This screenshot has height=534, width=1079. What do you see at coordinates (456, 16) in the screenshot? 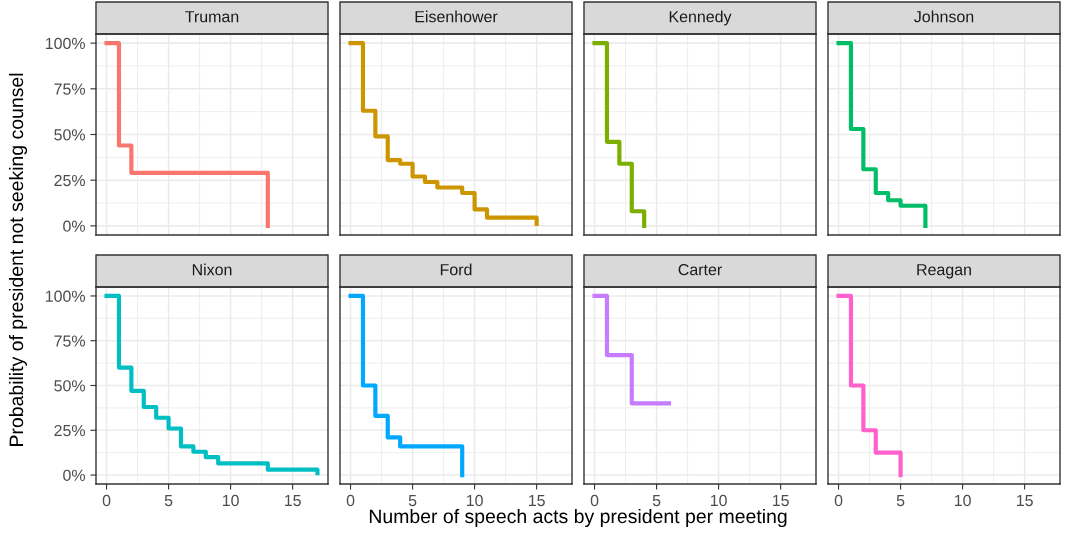
I see `chart-title: Eisenhower` at bounding box center [456, 16].